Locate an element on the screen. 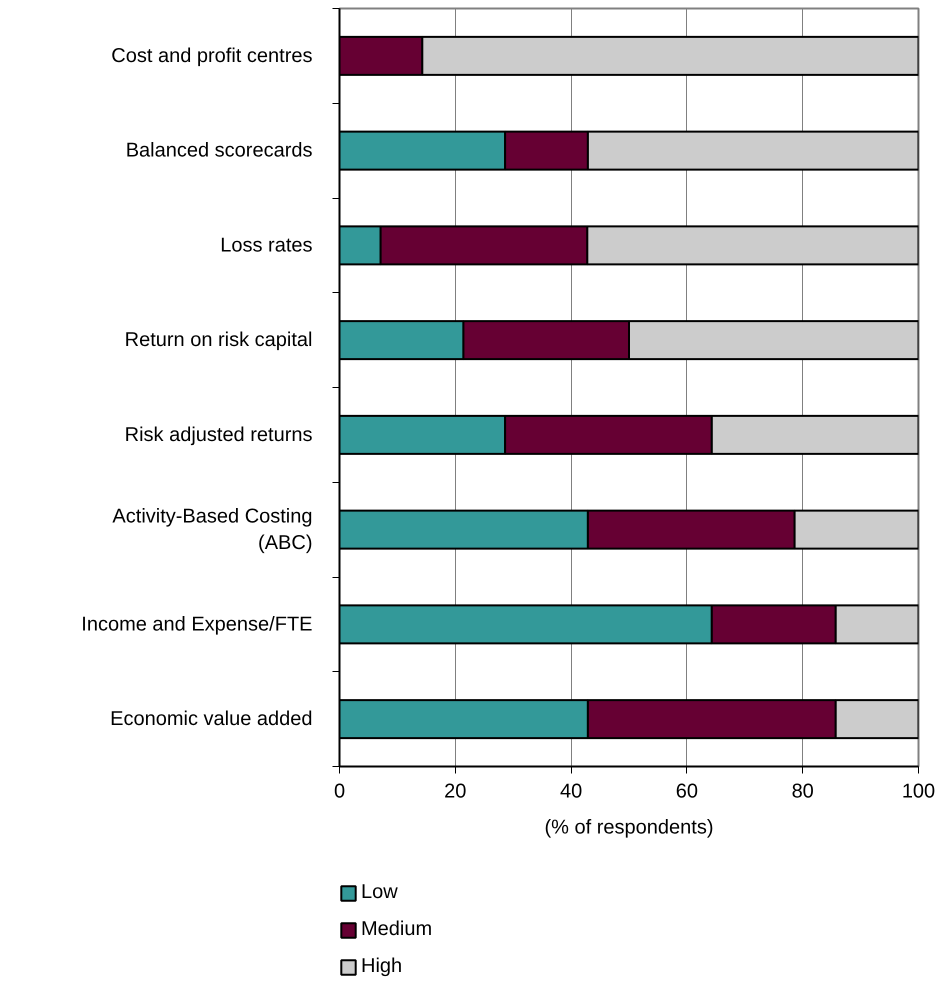 The width and height of the screenshot is (943, 987). y-tick-label: Cost and profit centres is located at coordinates (212, 55).